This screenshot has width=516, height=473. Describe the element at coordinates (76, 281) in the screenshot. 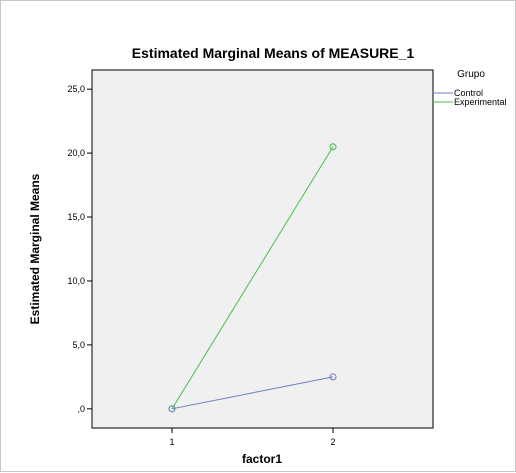

I see `y-tick-label: 10,0` at that location.